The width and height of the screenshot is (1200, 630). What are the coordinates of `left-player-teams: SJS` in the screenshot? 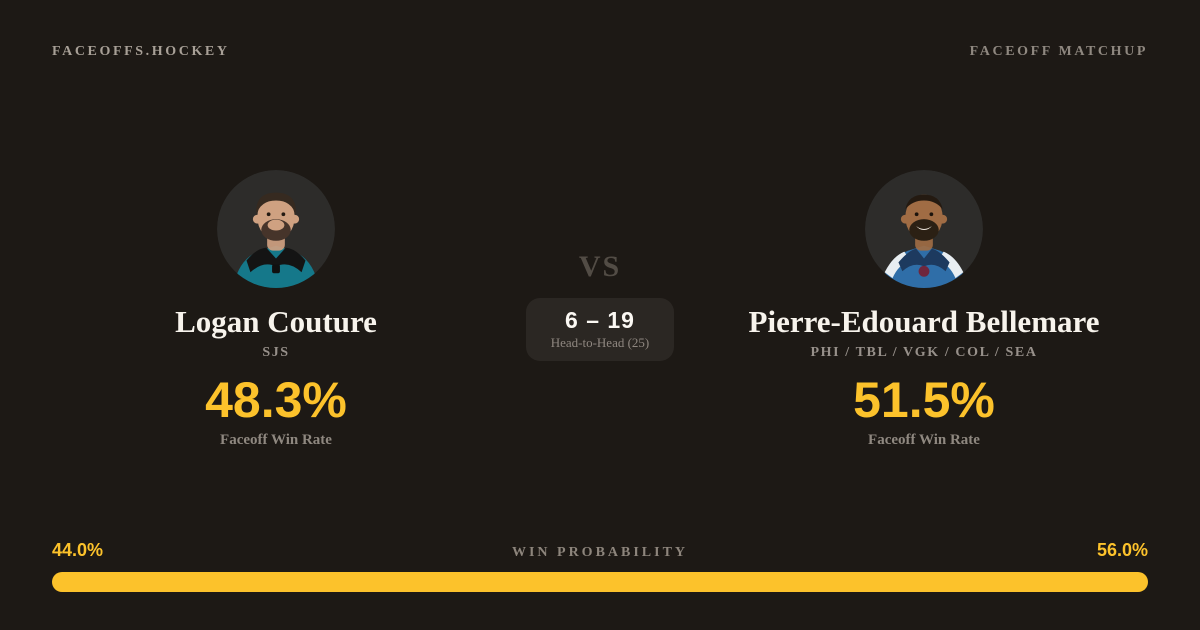 It's located at (276, 352).